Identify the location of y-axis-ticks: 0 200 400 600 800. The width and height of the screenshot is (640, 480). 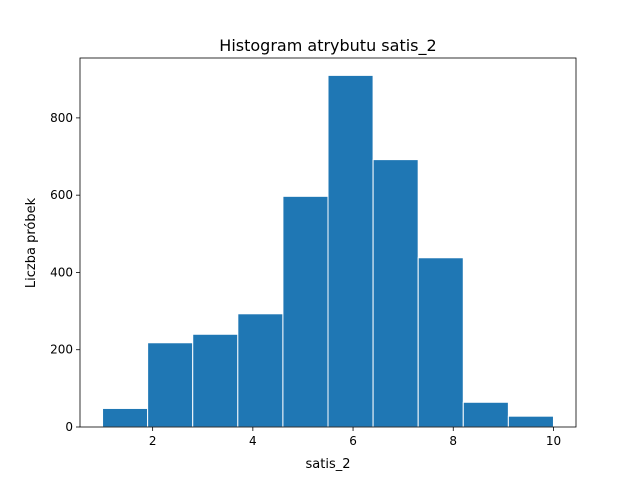
(65, 272).